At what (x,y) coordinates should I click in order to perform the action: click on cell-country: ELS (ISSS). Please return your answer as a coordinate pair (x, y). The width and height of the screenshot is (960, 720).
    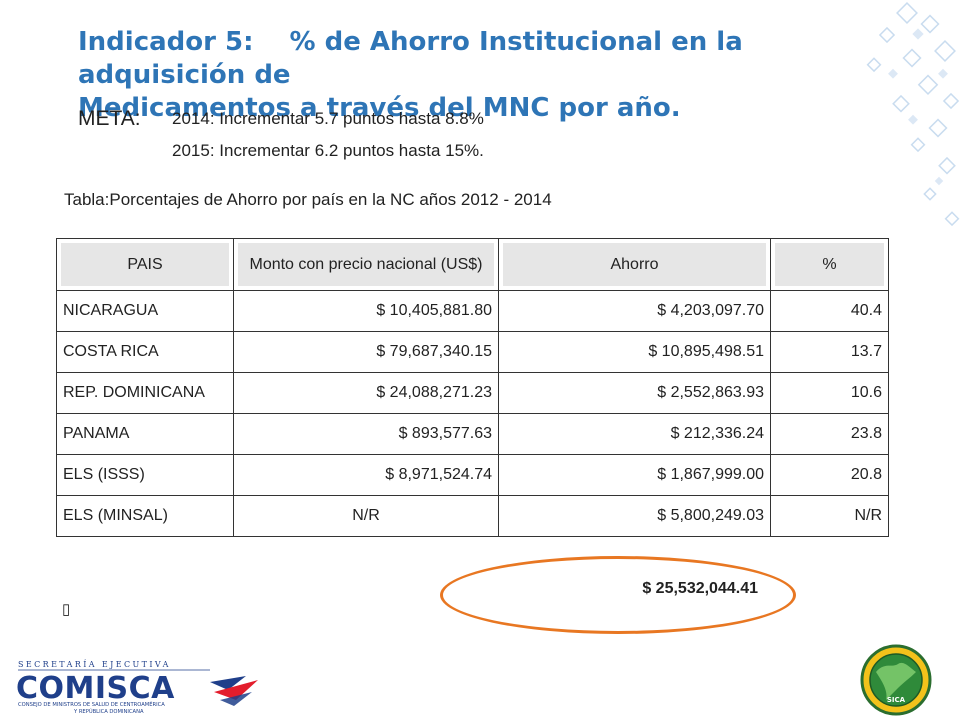
    Looking at the image, I should click on (145, 475).